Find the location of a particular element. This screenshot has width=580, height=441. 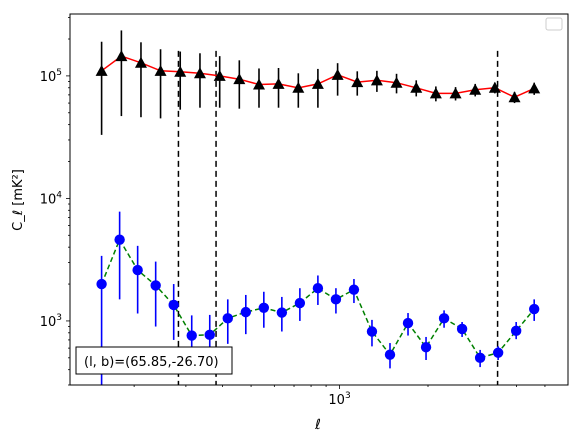

y-tick-label: 10³ is located at coordinates (51, 321).